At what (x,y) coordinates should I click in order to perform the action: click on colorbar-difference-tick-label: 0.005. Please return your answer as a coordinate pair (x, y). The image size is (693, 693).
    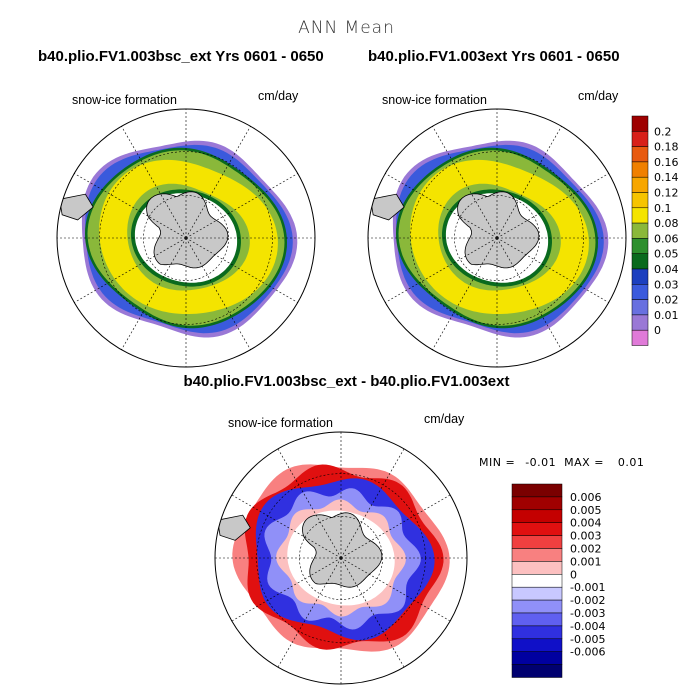
    Looking at the image, I should click on (586, 510).